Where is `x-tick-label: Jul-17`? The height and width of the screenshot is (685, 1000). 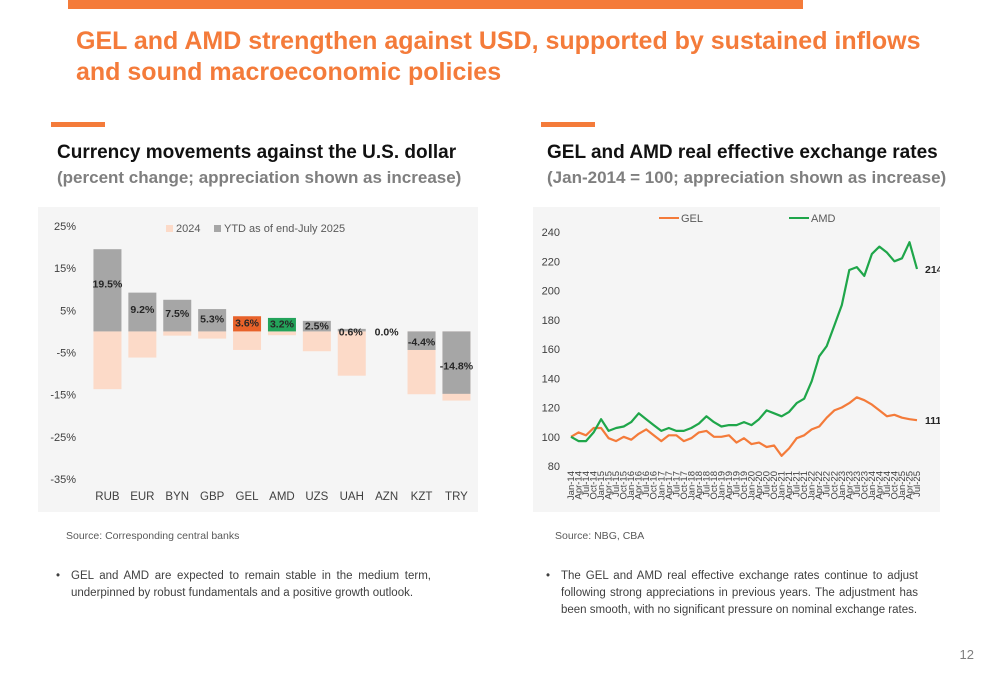 x-tick-label: Jul-17 is located at coordinates (676, 484).